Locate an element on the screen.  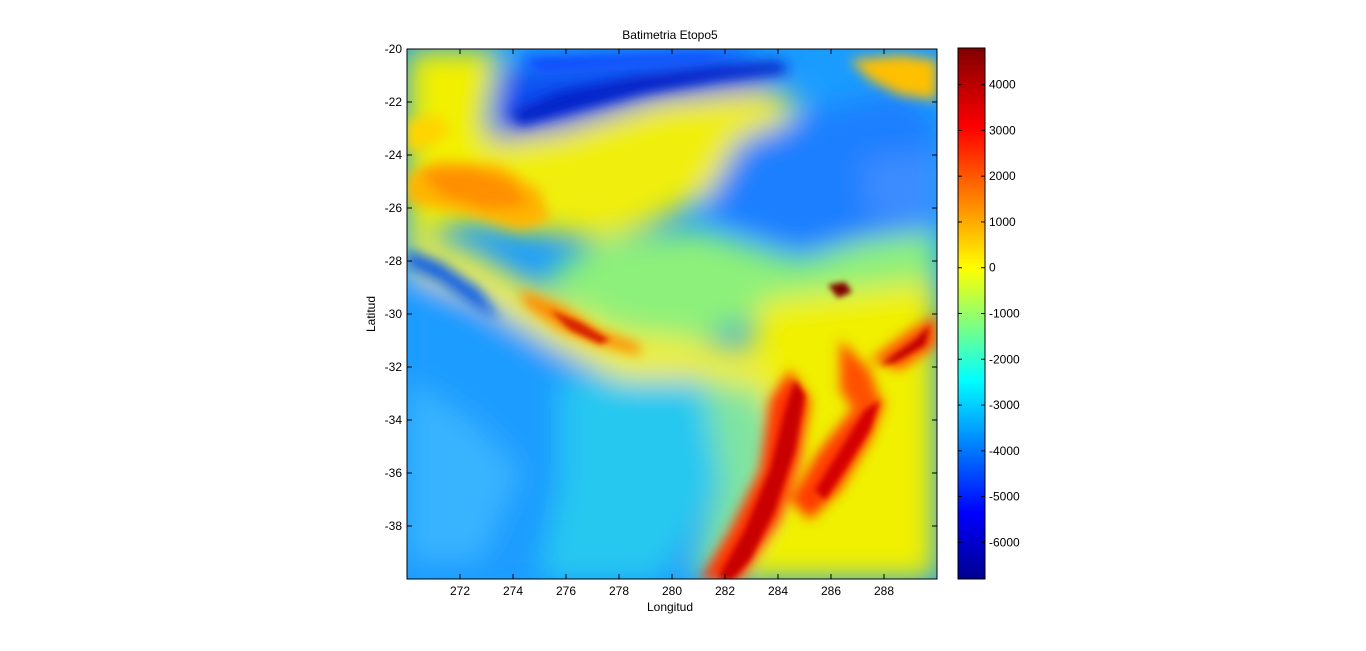
y-tick-label: -26 is located at coordinates (394, 208).